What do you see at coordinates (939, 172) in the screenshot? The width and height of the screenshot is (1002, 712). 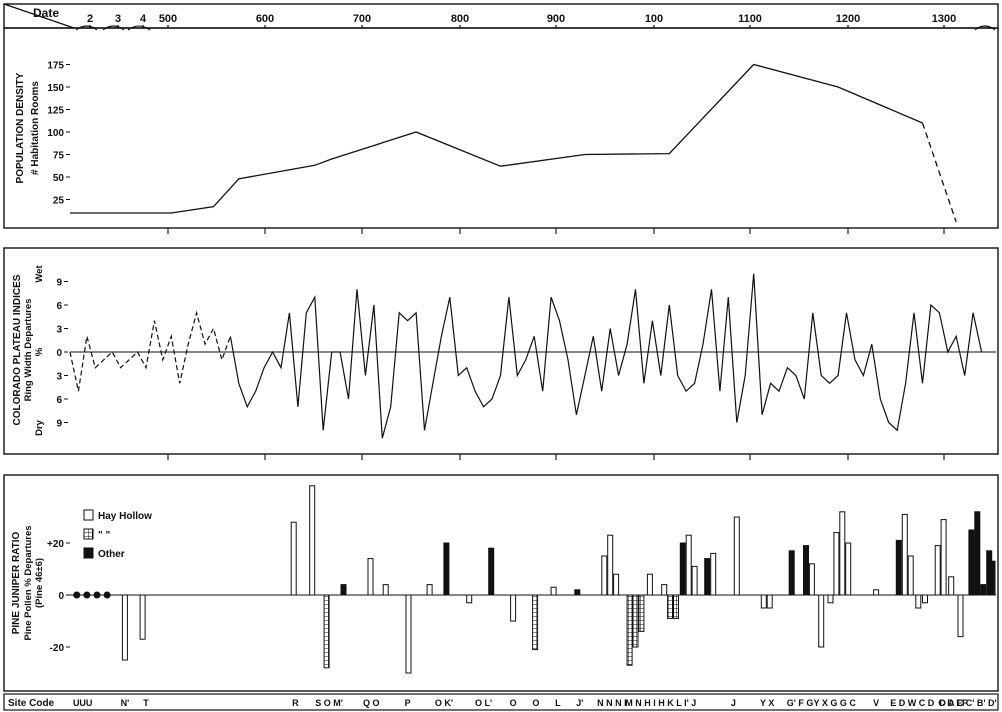 I see `population-dashed-line` at bounding box center [939, 172].